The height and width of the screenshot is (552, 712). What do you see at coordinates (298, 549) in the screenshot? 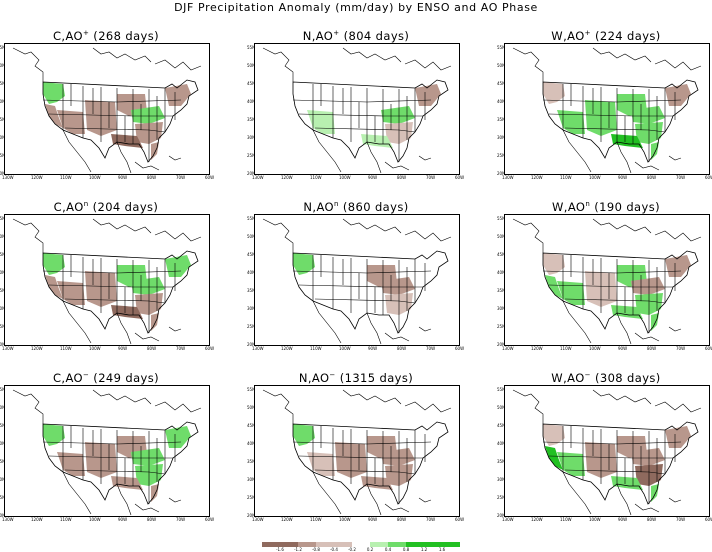
I see `colorbar-tick-label: -1.2` at bounding box center [298, 549].